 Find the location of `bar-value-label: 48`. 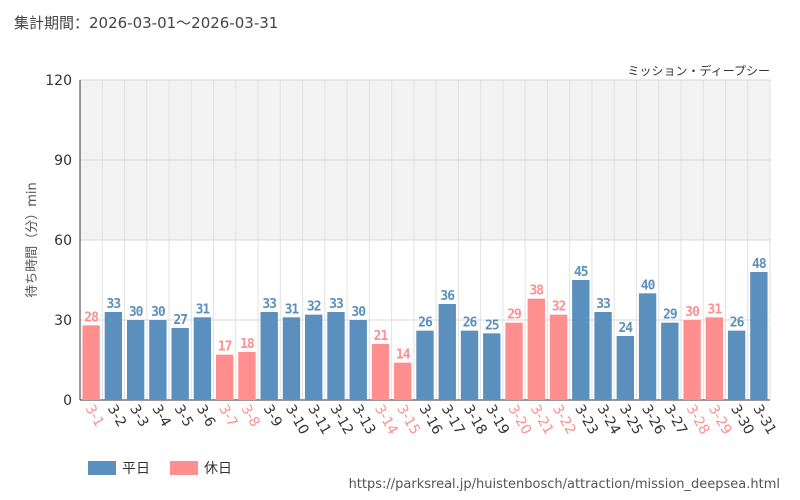

bar-value-label: 48 is located at coordinates (759, 264).